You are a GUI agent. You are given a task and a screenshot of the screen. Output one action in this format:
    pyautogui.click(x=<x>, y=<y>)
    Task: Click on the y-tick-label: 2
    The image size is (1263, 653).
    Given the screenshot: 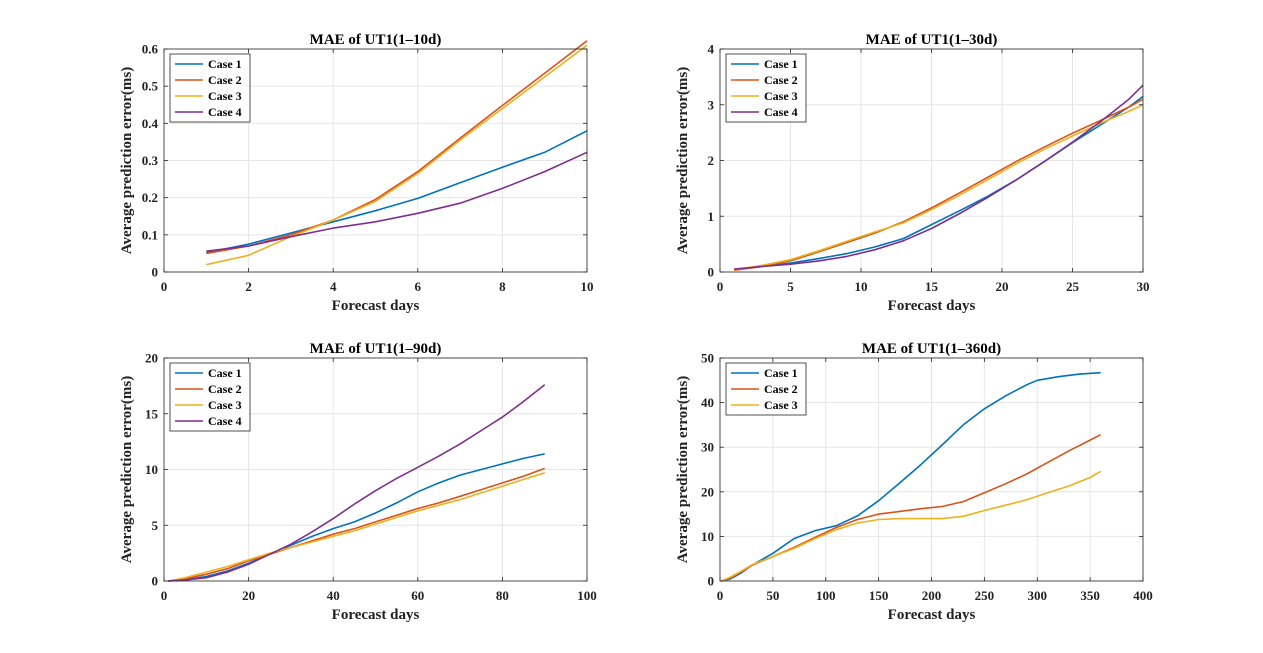 What is the action you would take?
    pyautogui.click(x=711, y=160)
    